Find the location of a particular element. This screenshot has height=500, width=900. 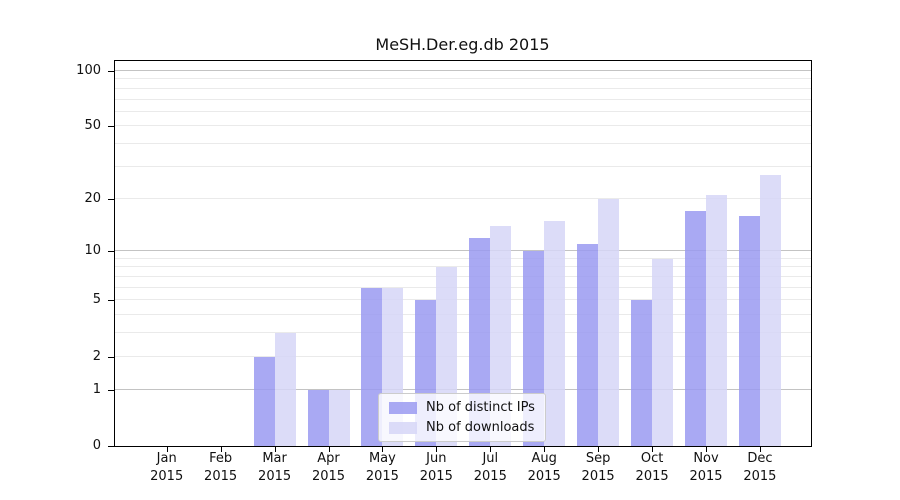

x-tick-may is located at coordinates (383, 449).